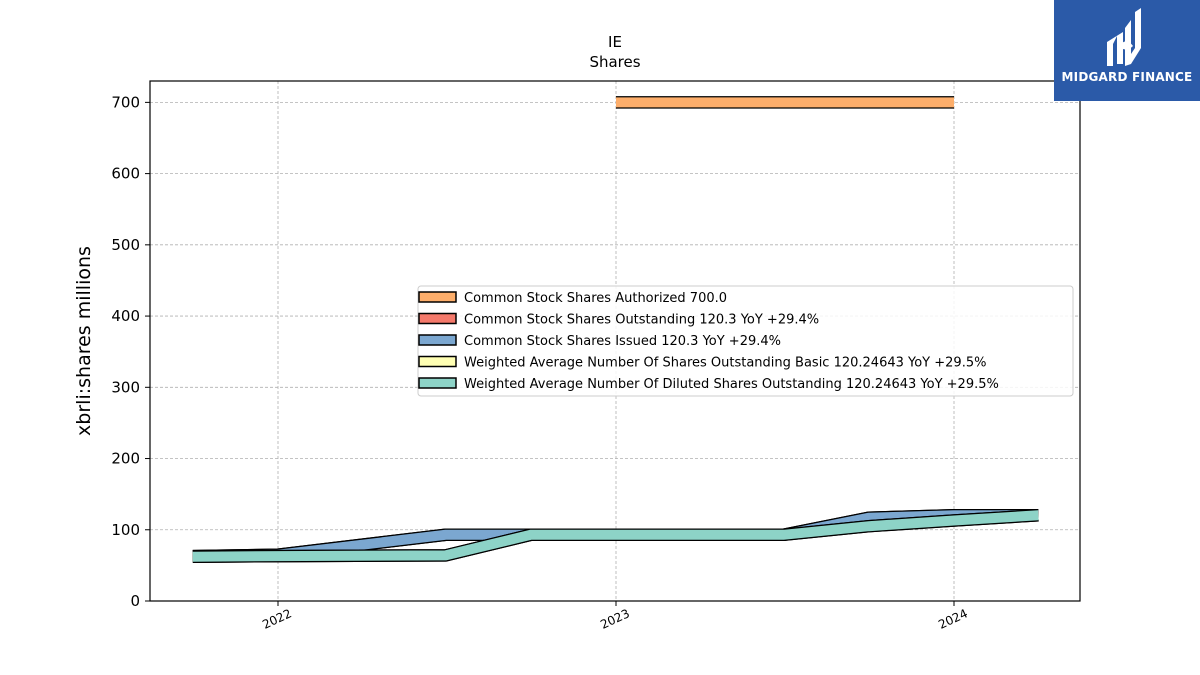 Image resolution: width=1200 pixels, height=675 pixels. Describe the element at coordinates (125, 102) in the screenshot. I see `y-tick-label: 700` at that location.